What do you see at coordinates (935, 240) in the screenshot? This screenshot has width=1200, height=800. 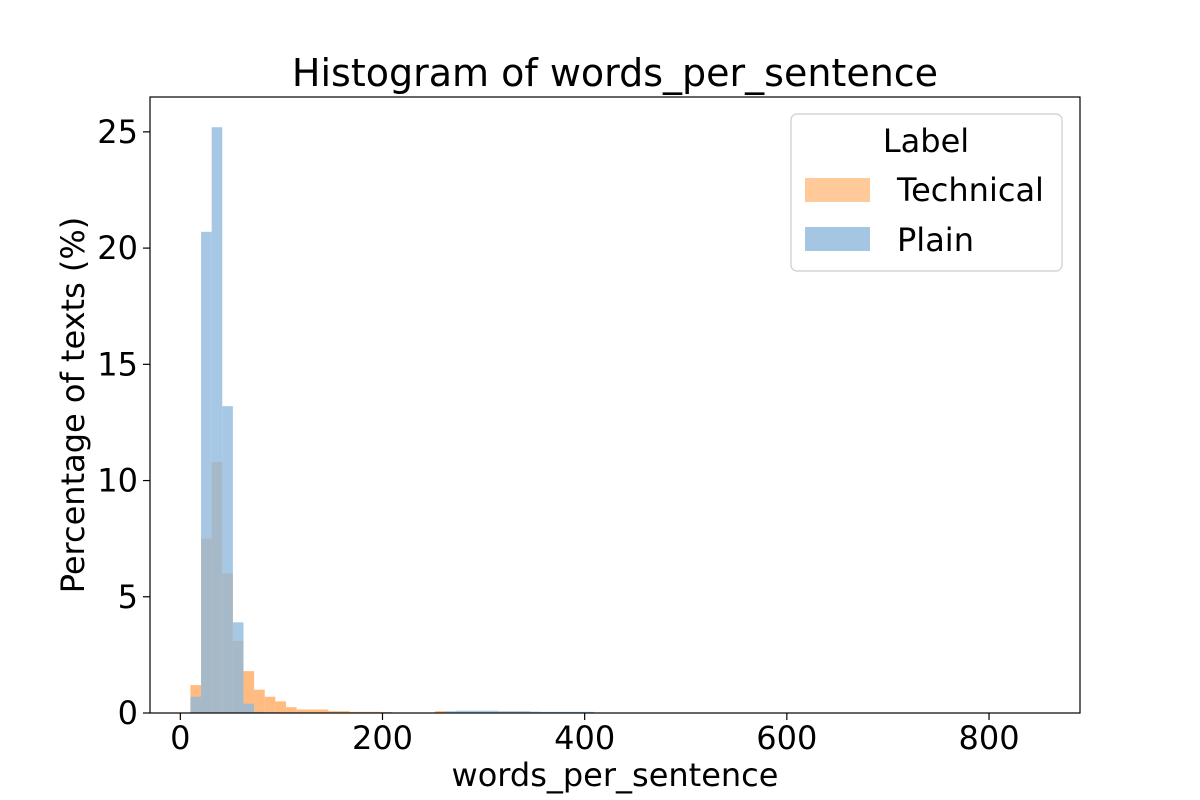 I see `legend-label-plain: Plain` at bounding box center [935, 240].